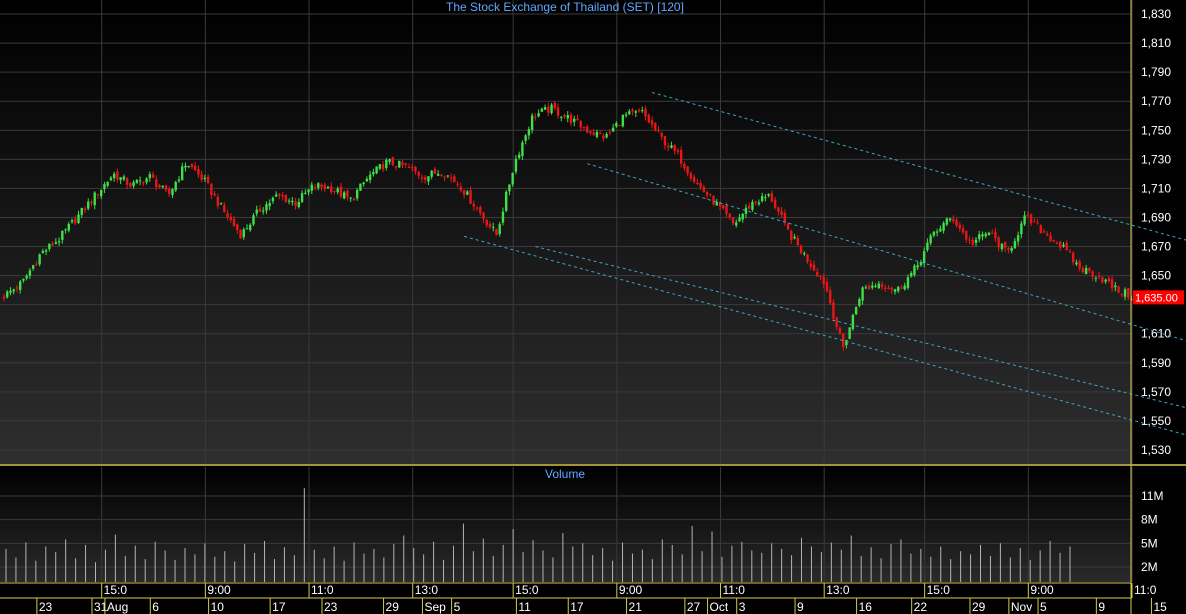 This screenshot has width=1186, height=614. What do you see at coordinates (1149, 543) in the screenshot?
I see `volume-tick-label: 5M` at bounding box center [1149, 543].